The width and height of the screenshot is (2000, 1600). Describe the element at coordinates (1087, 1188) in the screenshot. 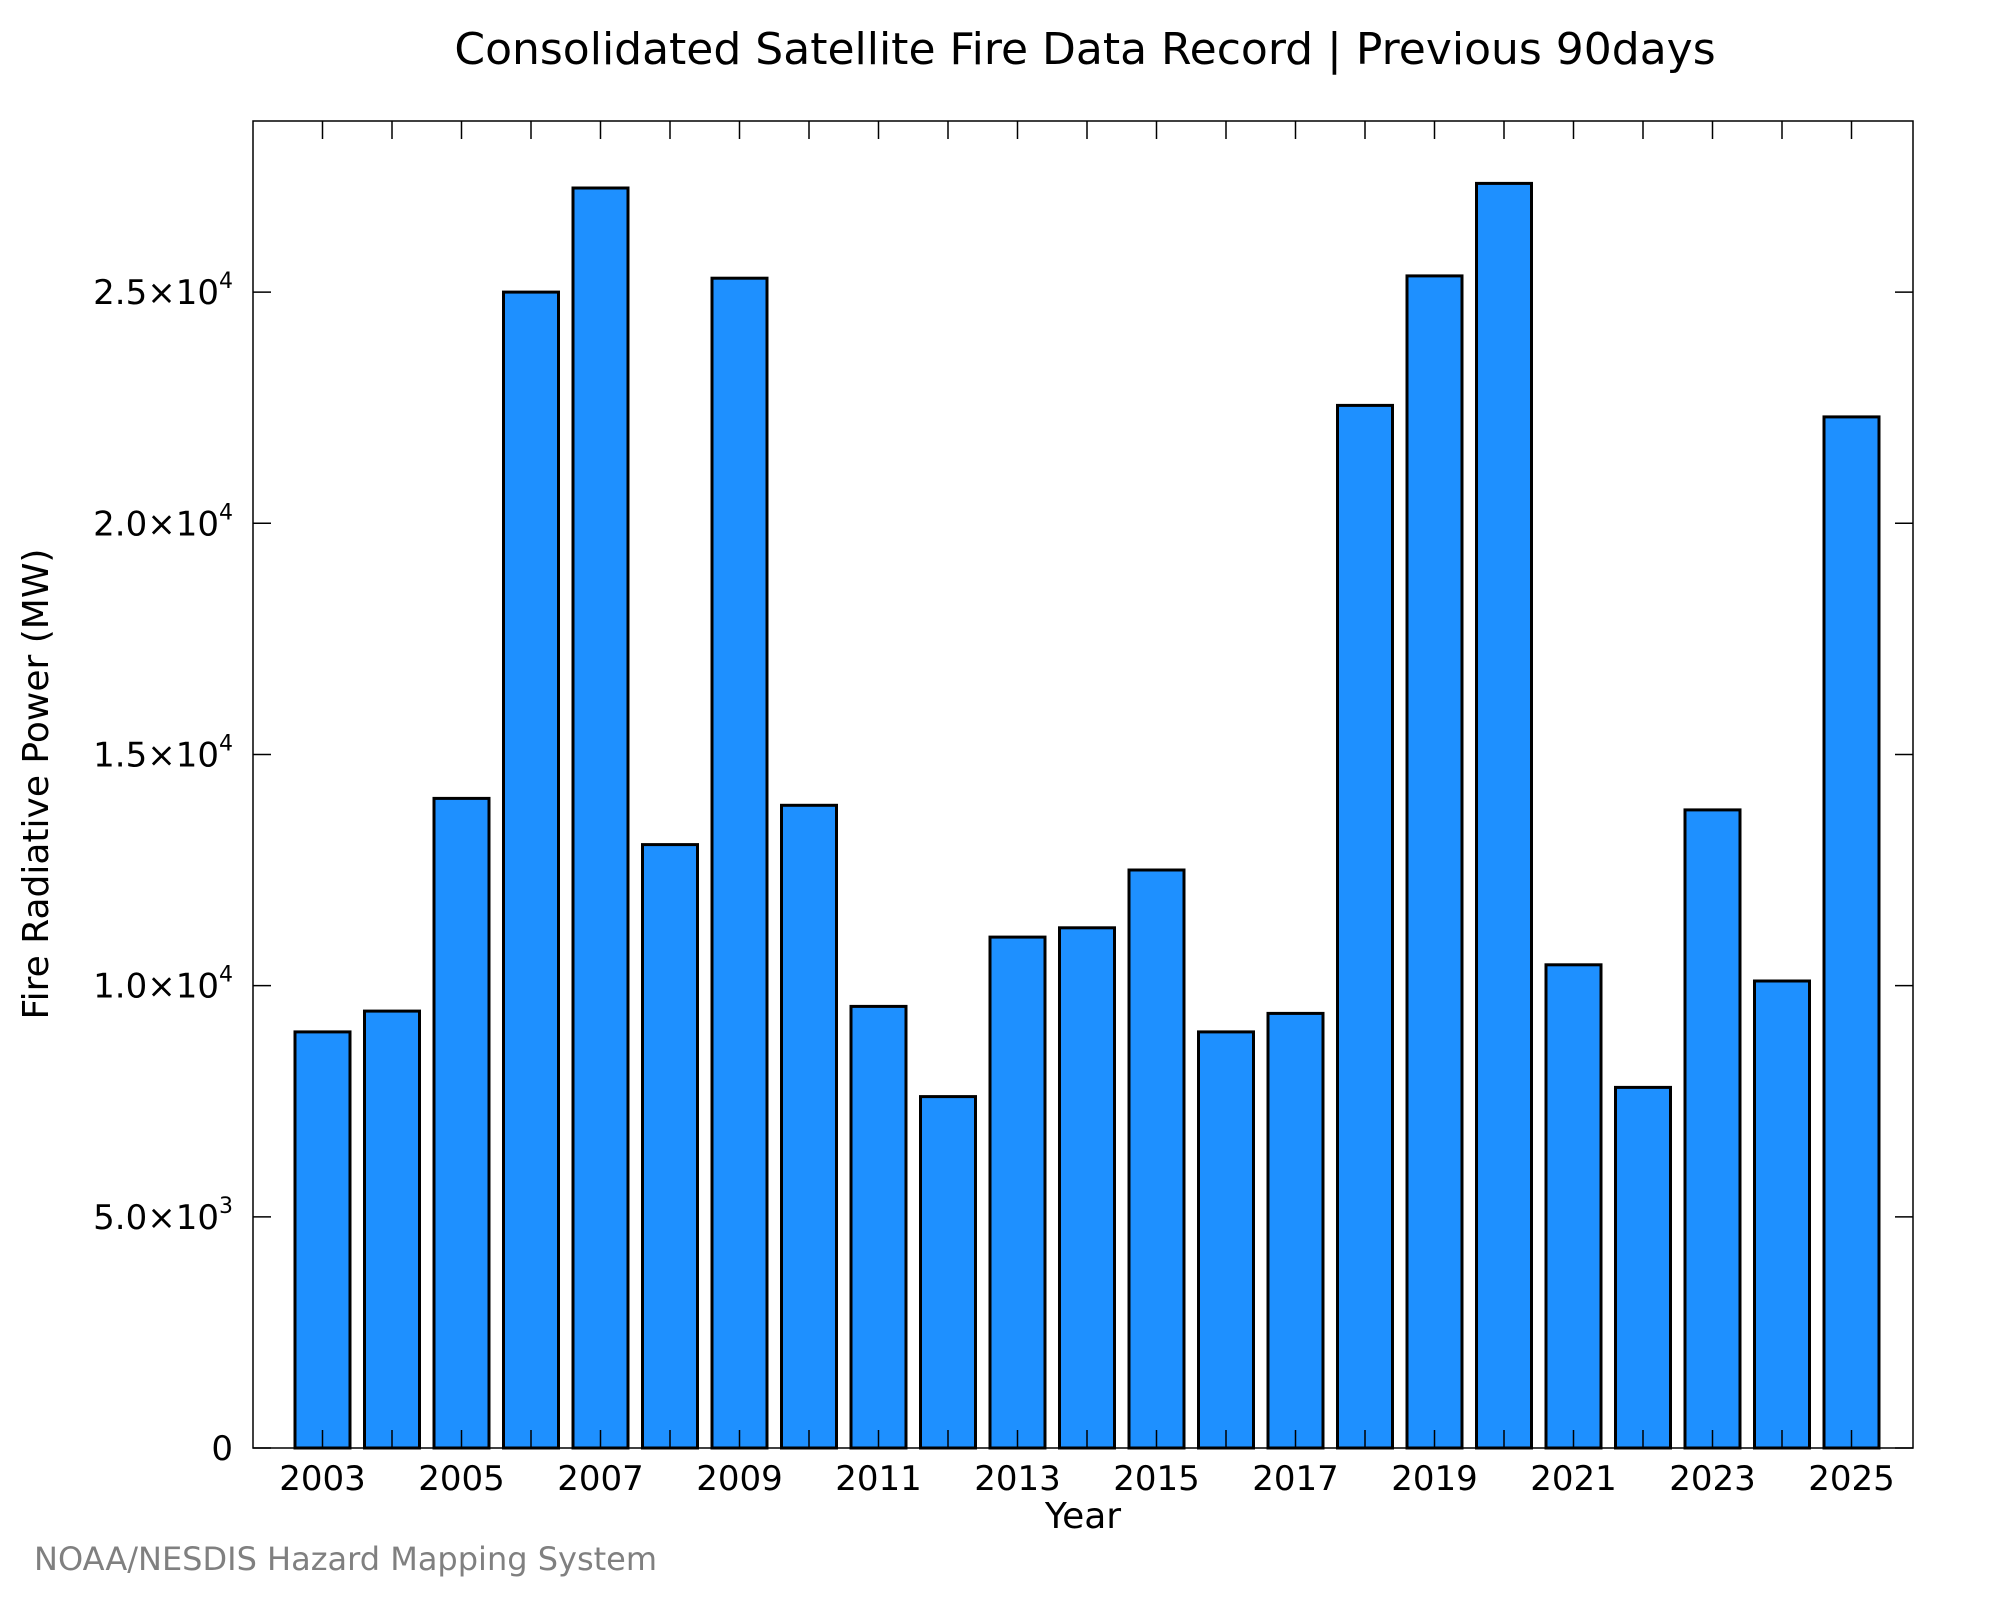

I see `bar-2014` at that location.